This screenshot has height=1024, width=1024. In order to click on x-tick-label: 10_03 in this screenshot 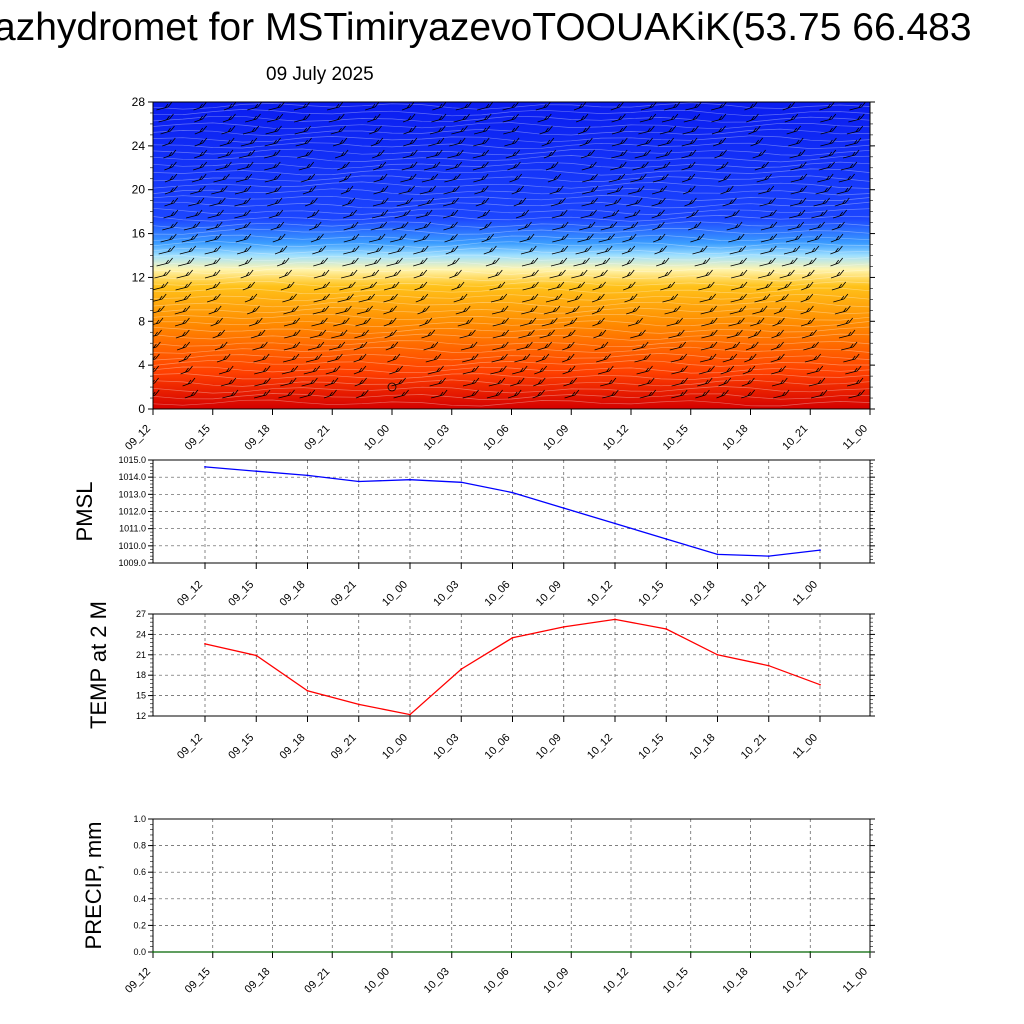, I will do `click(446, 594)`.